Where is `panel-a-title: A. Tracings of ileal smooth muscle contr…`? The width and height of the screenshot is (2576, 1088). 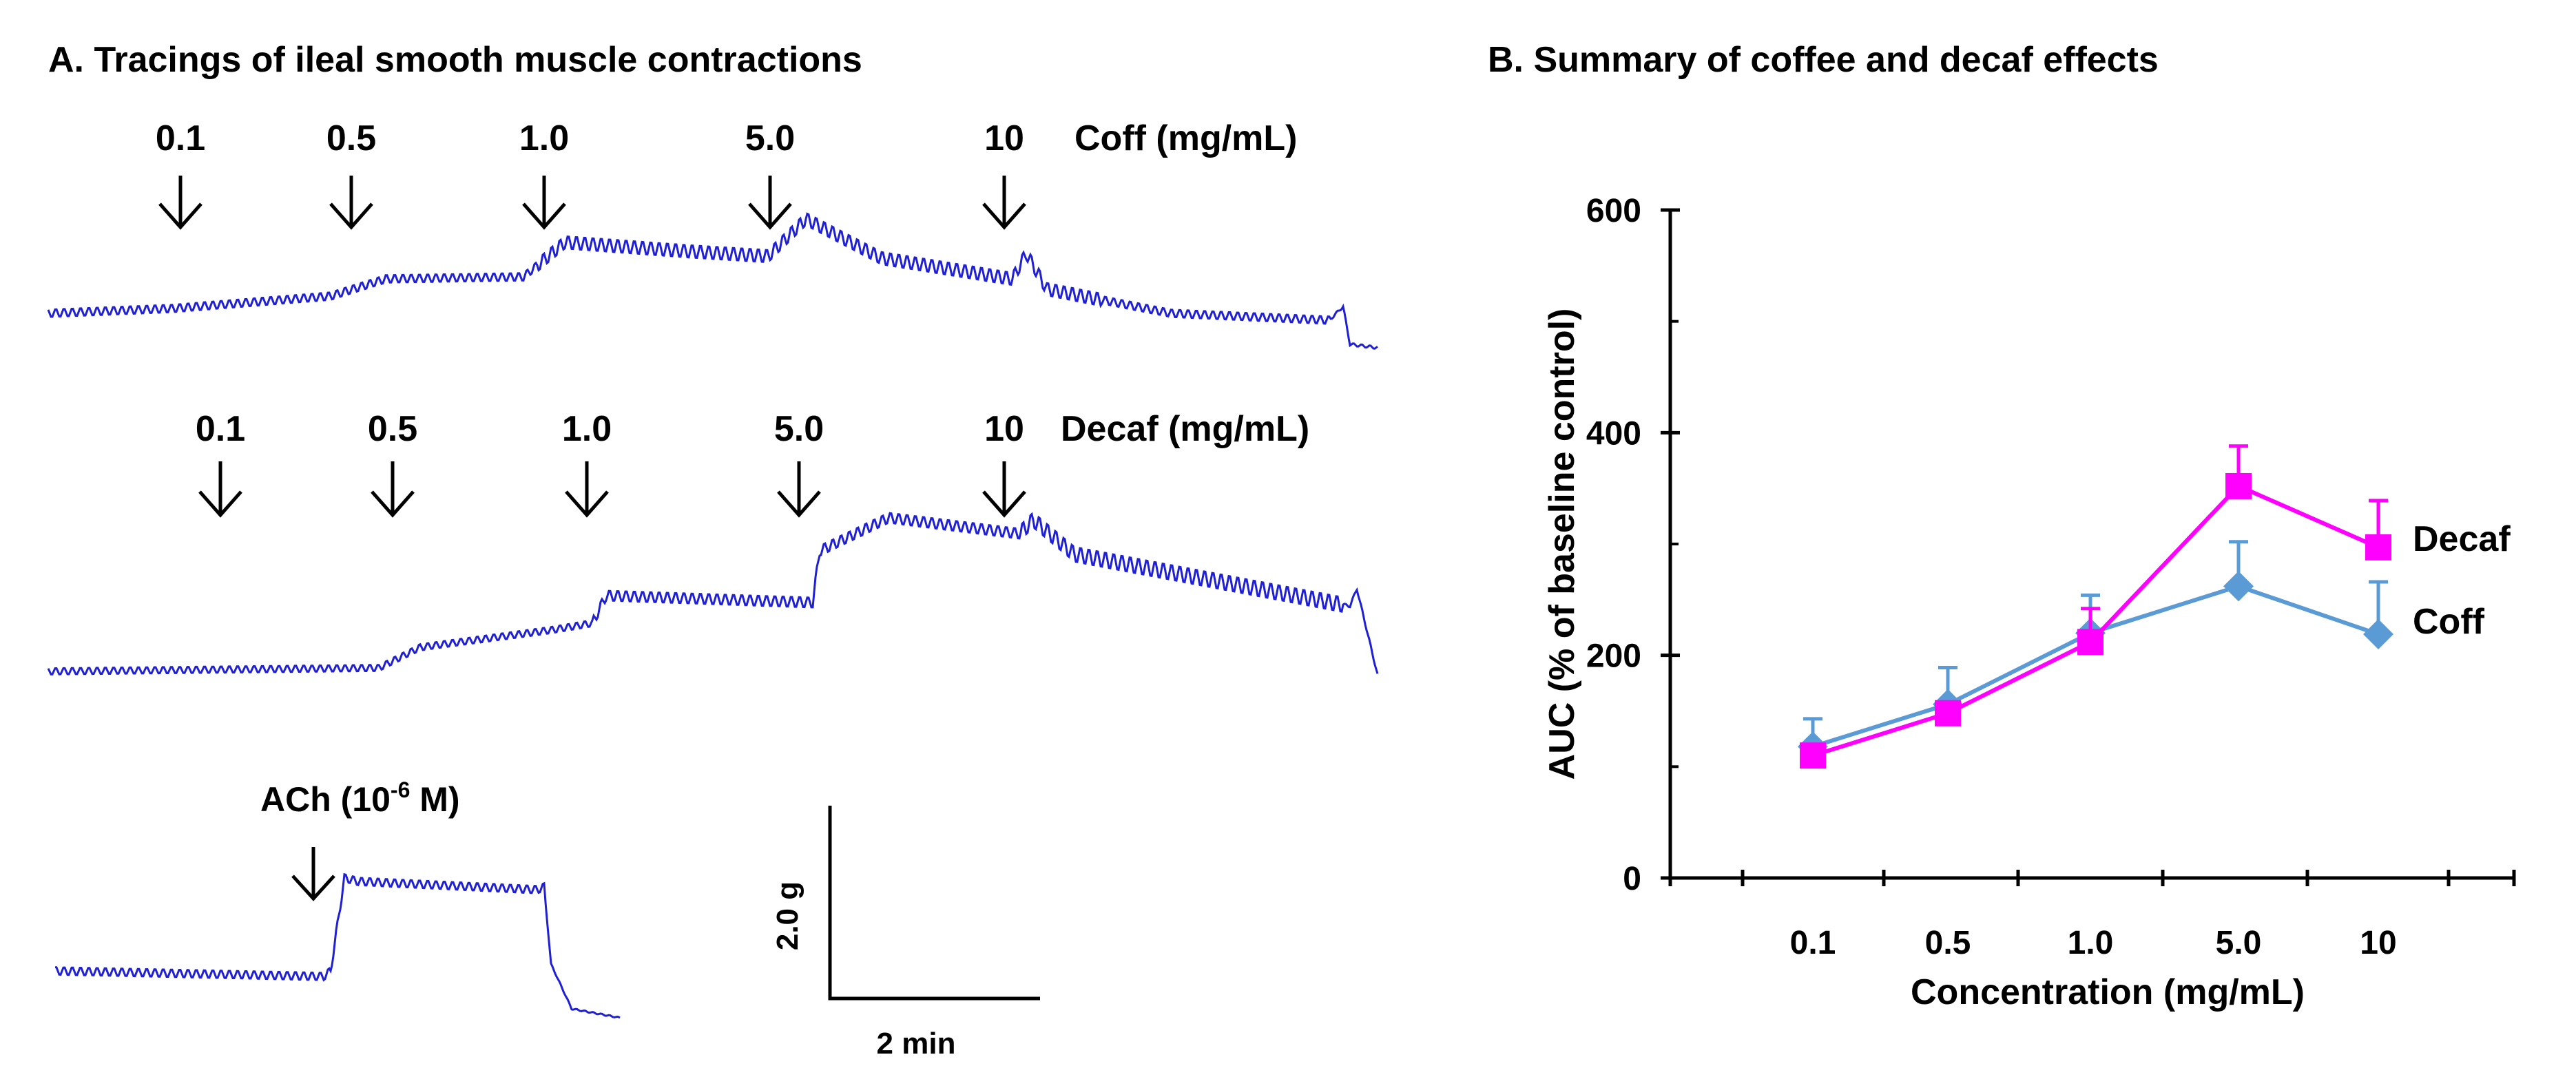 panel-a-title: A. Tracings of ileal smooth muscle contr… is located at coordinates (455, 60).